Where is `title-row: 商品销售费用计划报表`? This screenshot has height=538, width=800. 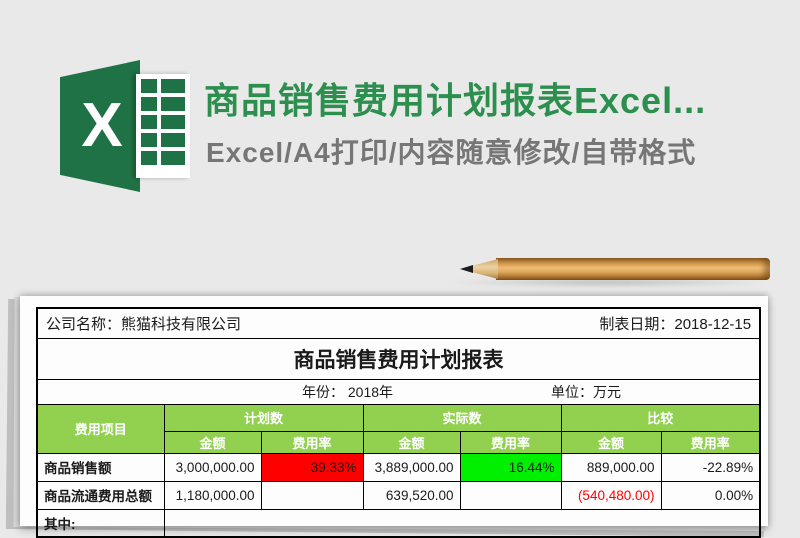 title-row: 商品销售费用计划报表 is located at coordinates (398, 358).